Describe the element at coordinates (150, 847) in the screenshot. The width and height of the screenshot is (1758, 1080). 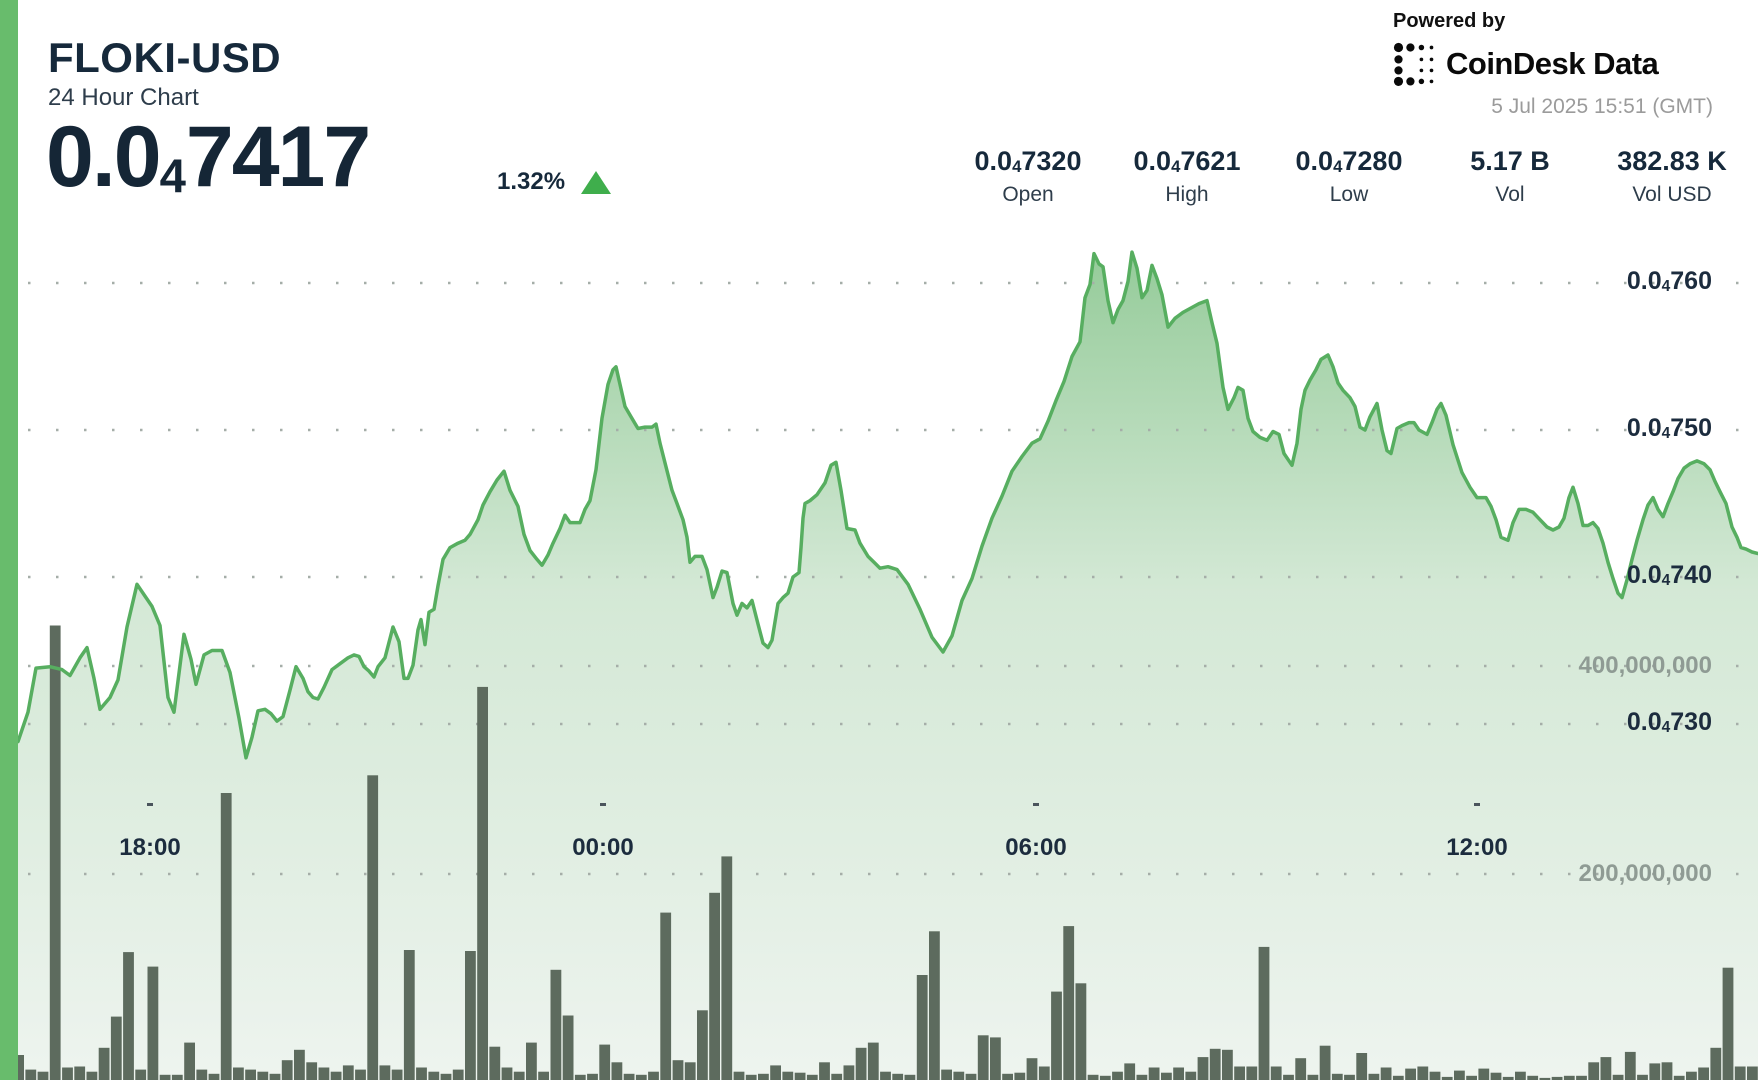
I see `x-axis-label: 18:00` at that location.